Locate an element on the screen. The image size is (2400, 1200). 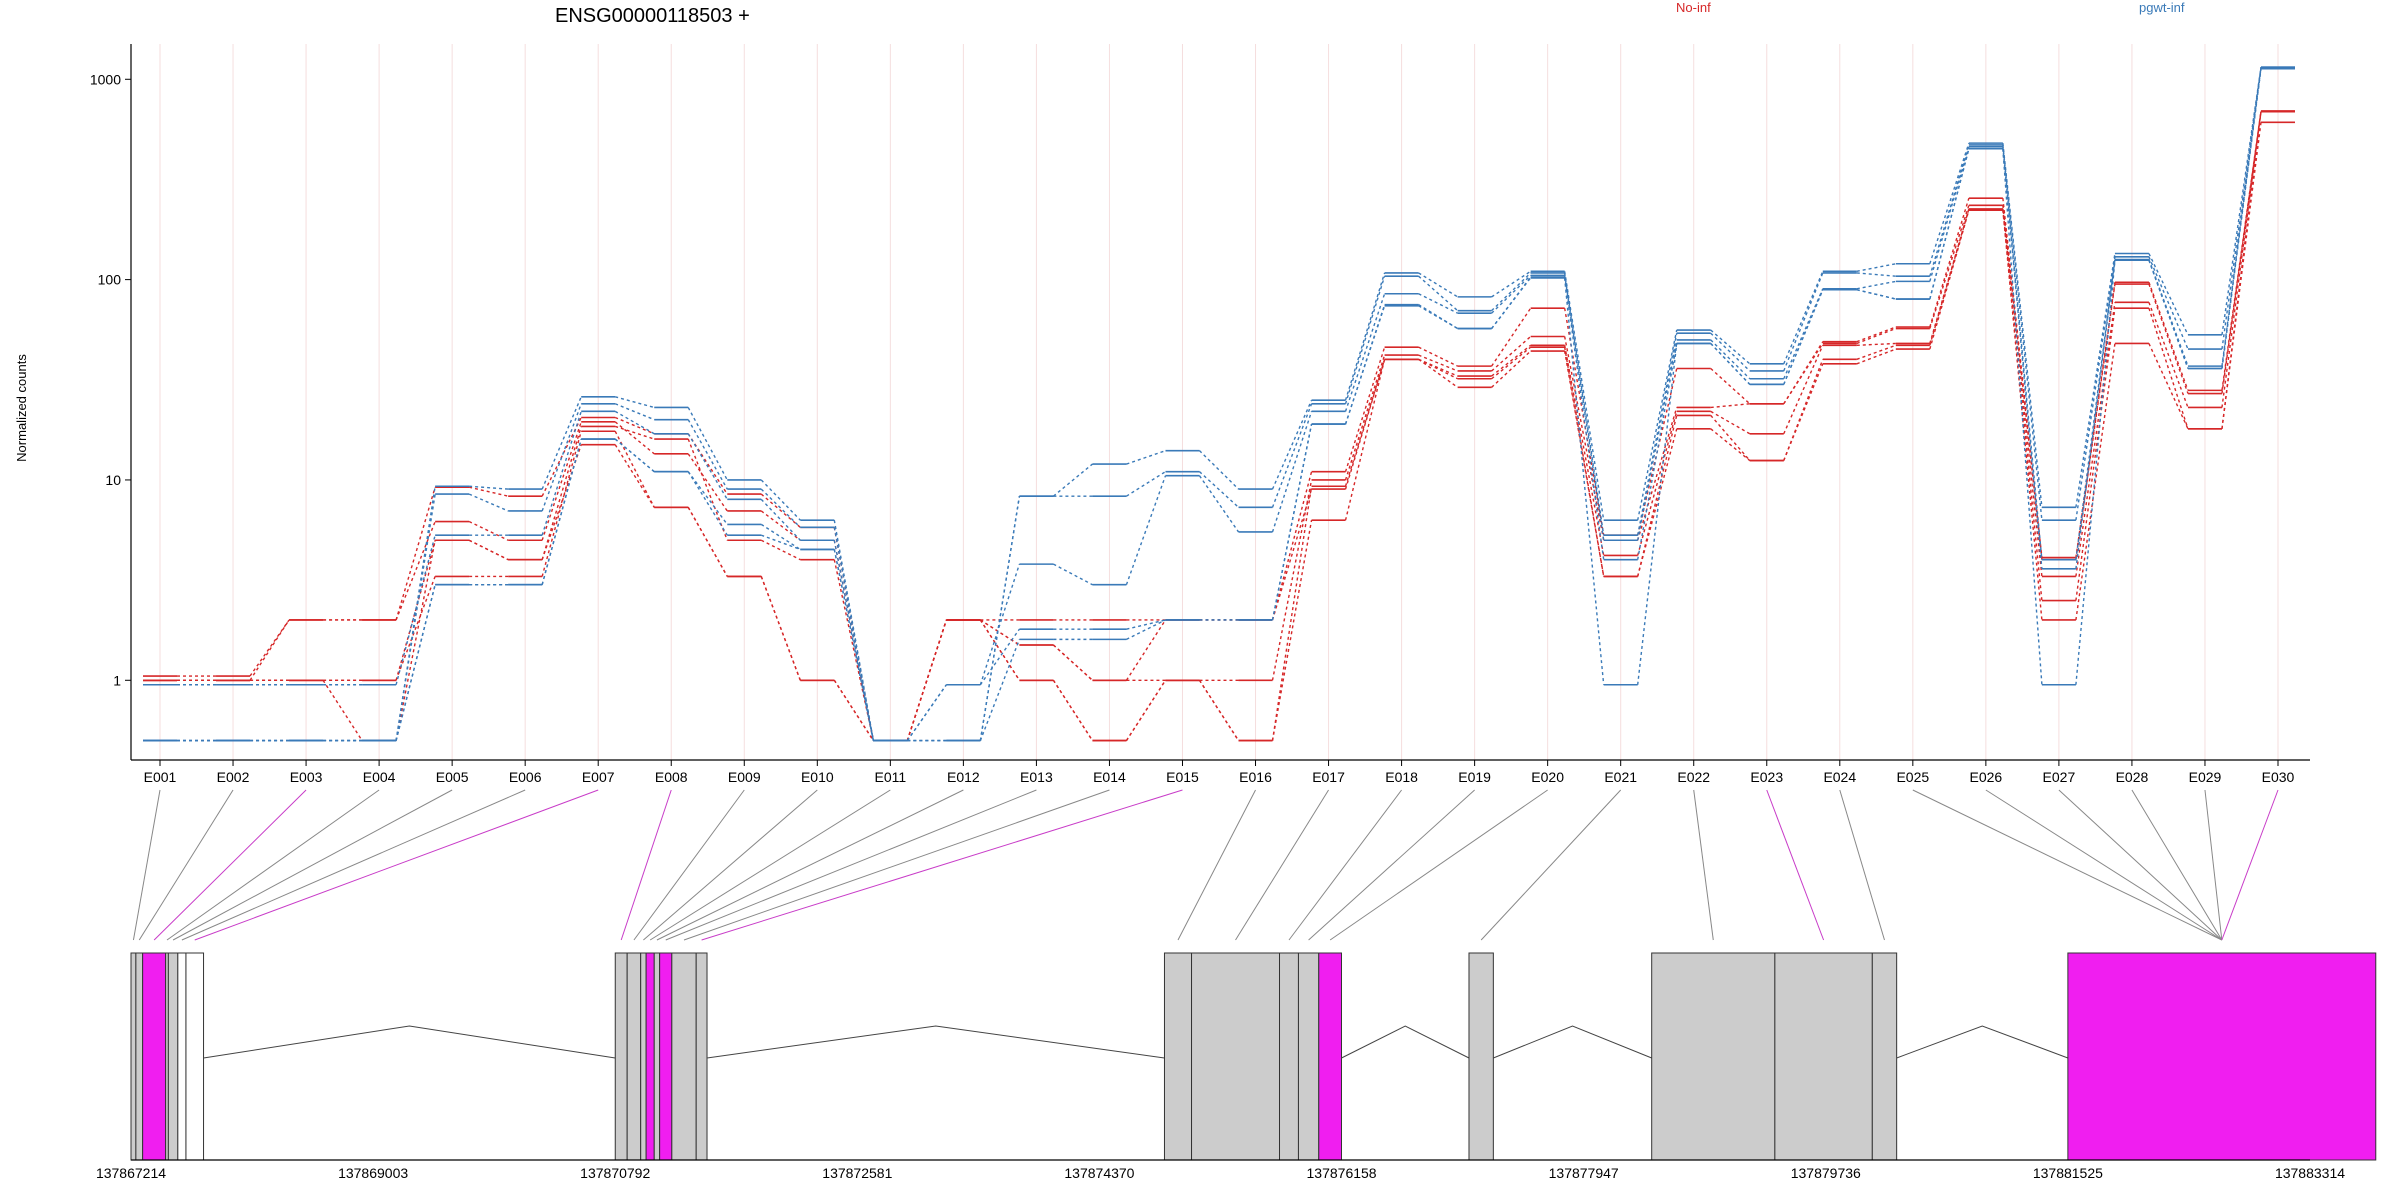
legend-item-pgwt-inf: pgwt-inf is located at coordinates (2162, 7).